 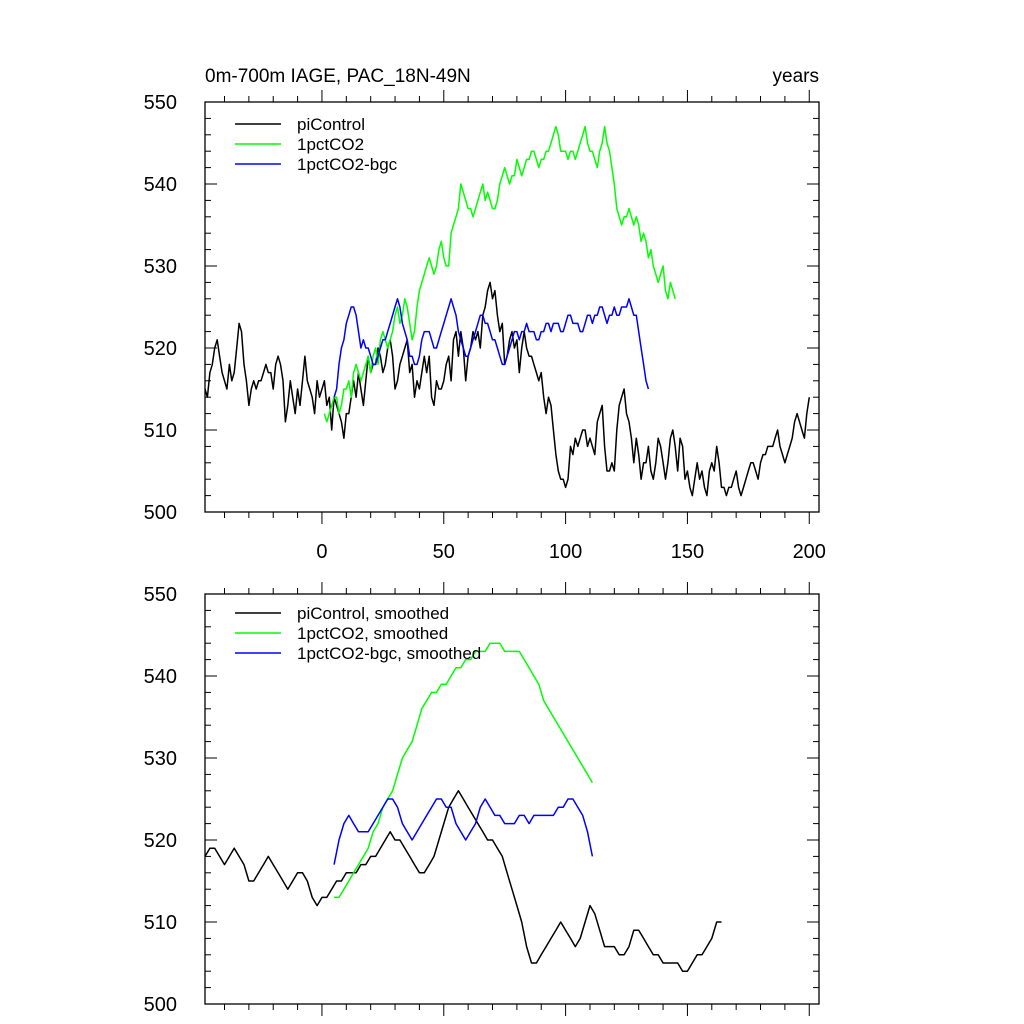 I want to click on bottom-y-tick-label: 530, so click(x=160, y=759).